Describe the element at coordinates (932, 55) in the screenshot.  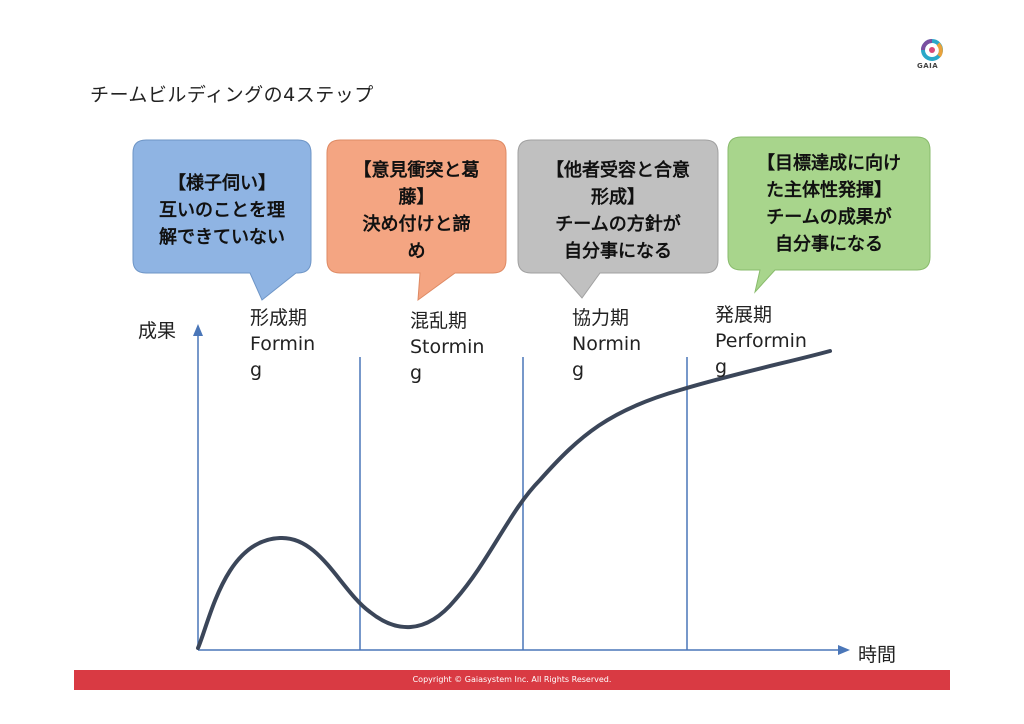
I see `gaia-logo-icon` at that location.